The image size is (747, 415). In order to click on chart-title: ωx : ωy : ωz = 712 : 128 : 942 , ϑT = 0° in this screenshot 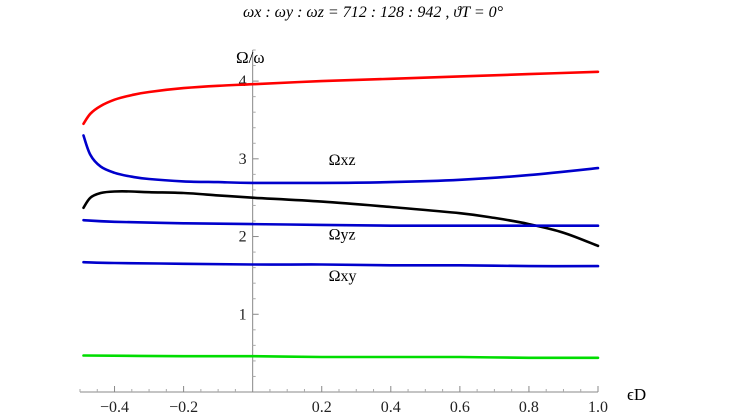, I will do `click(373, 12)`.